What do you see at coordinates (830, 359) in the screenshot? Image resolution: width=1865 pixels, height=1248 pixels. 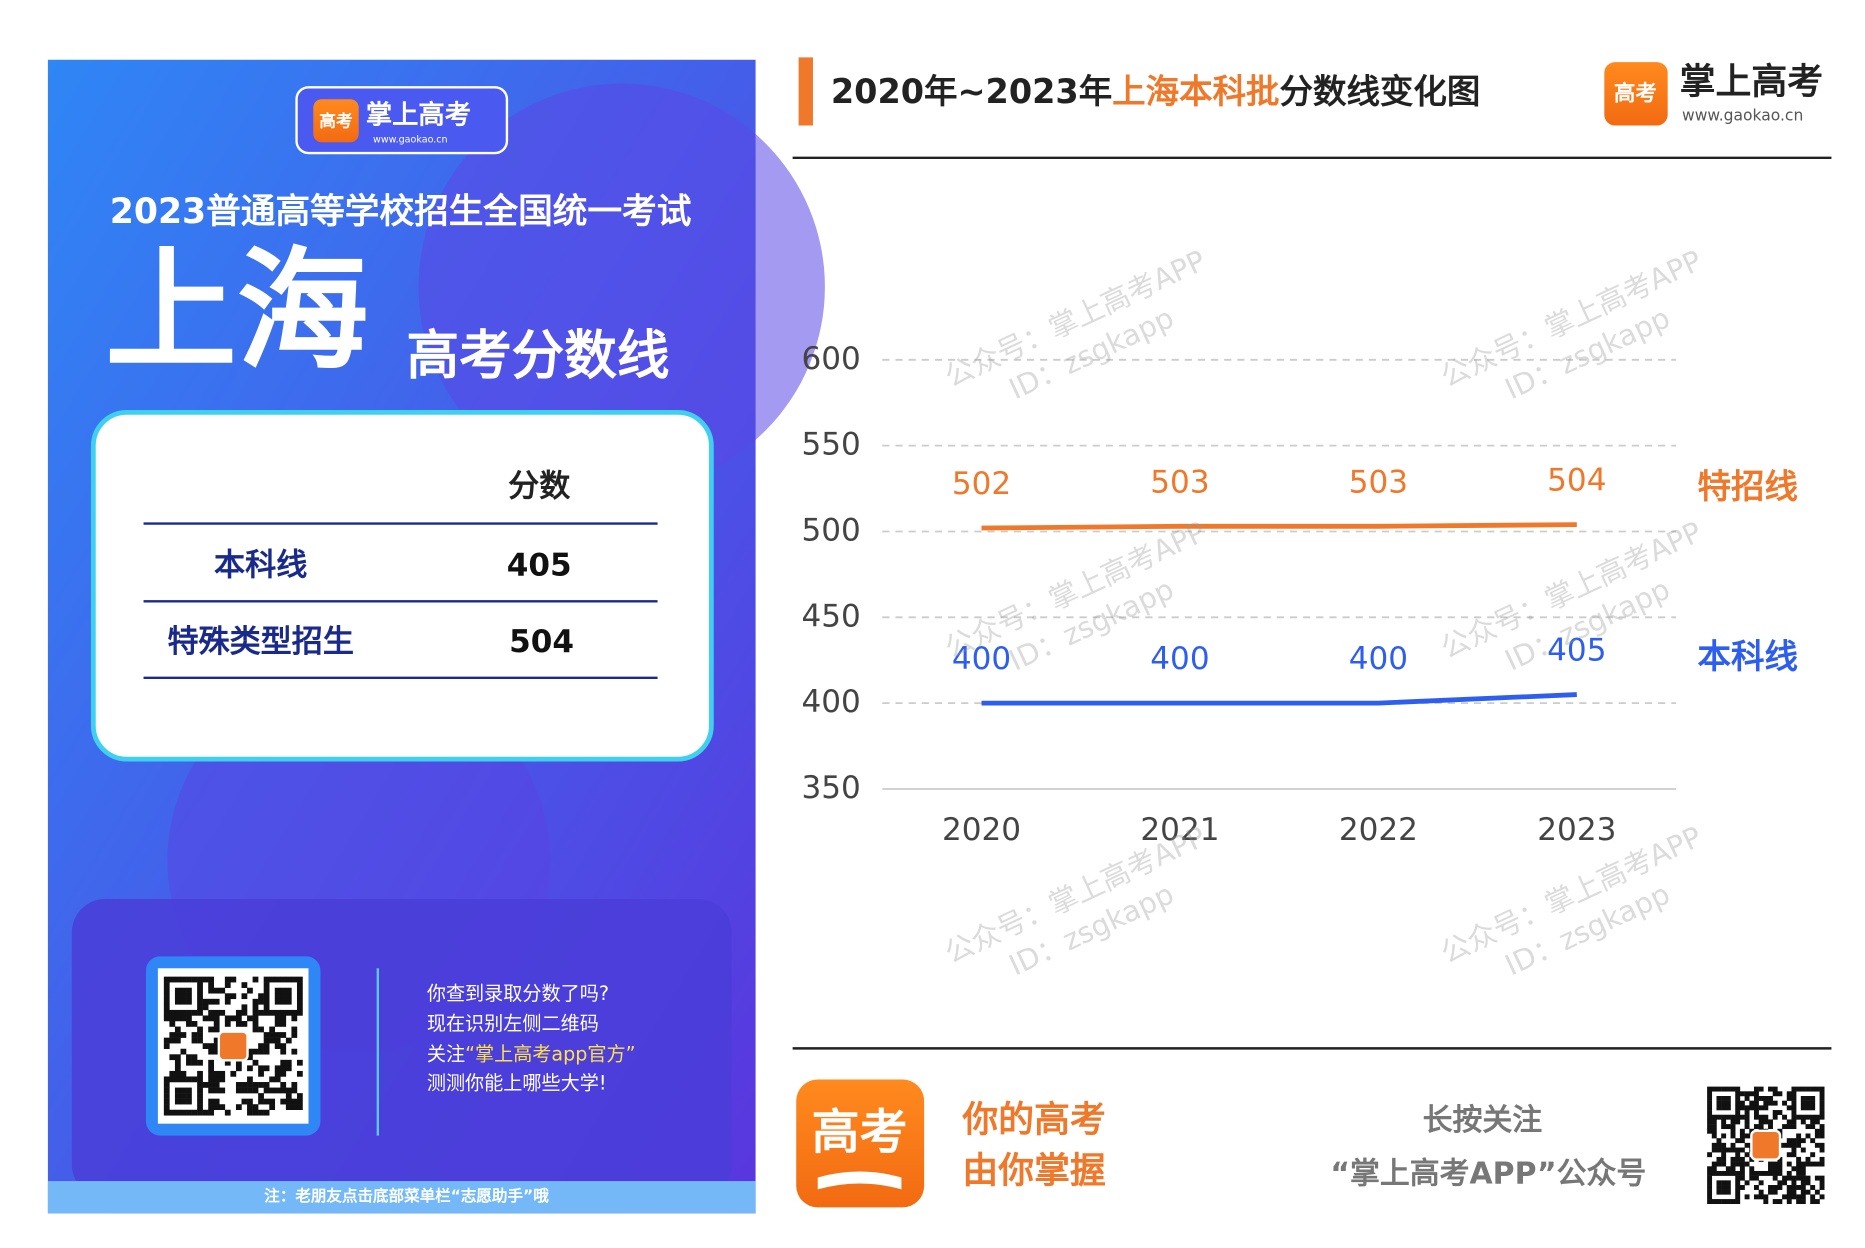 I see `y-tick-label: 600` at bounding box center [830, 359].